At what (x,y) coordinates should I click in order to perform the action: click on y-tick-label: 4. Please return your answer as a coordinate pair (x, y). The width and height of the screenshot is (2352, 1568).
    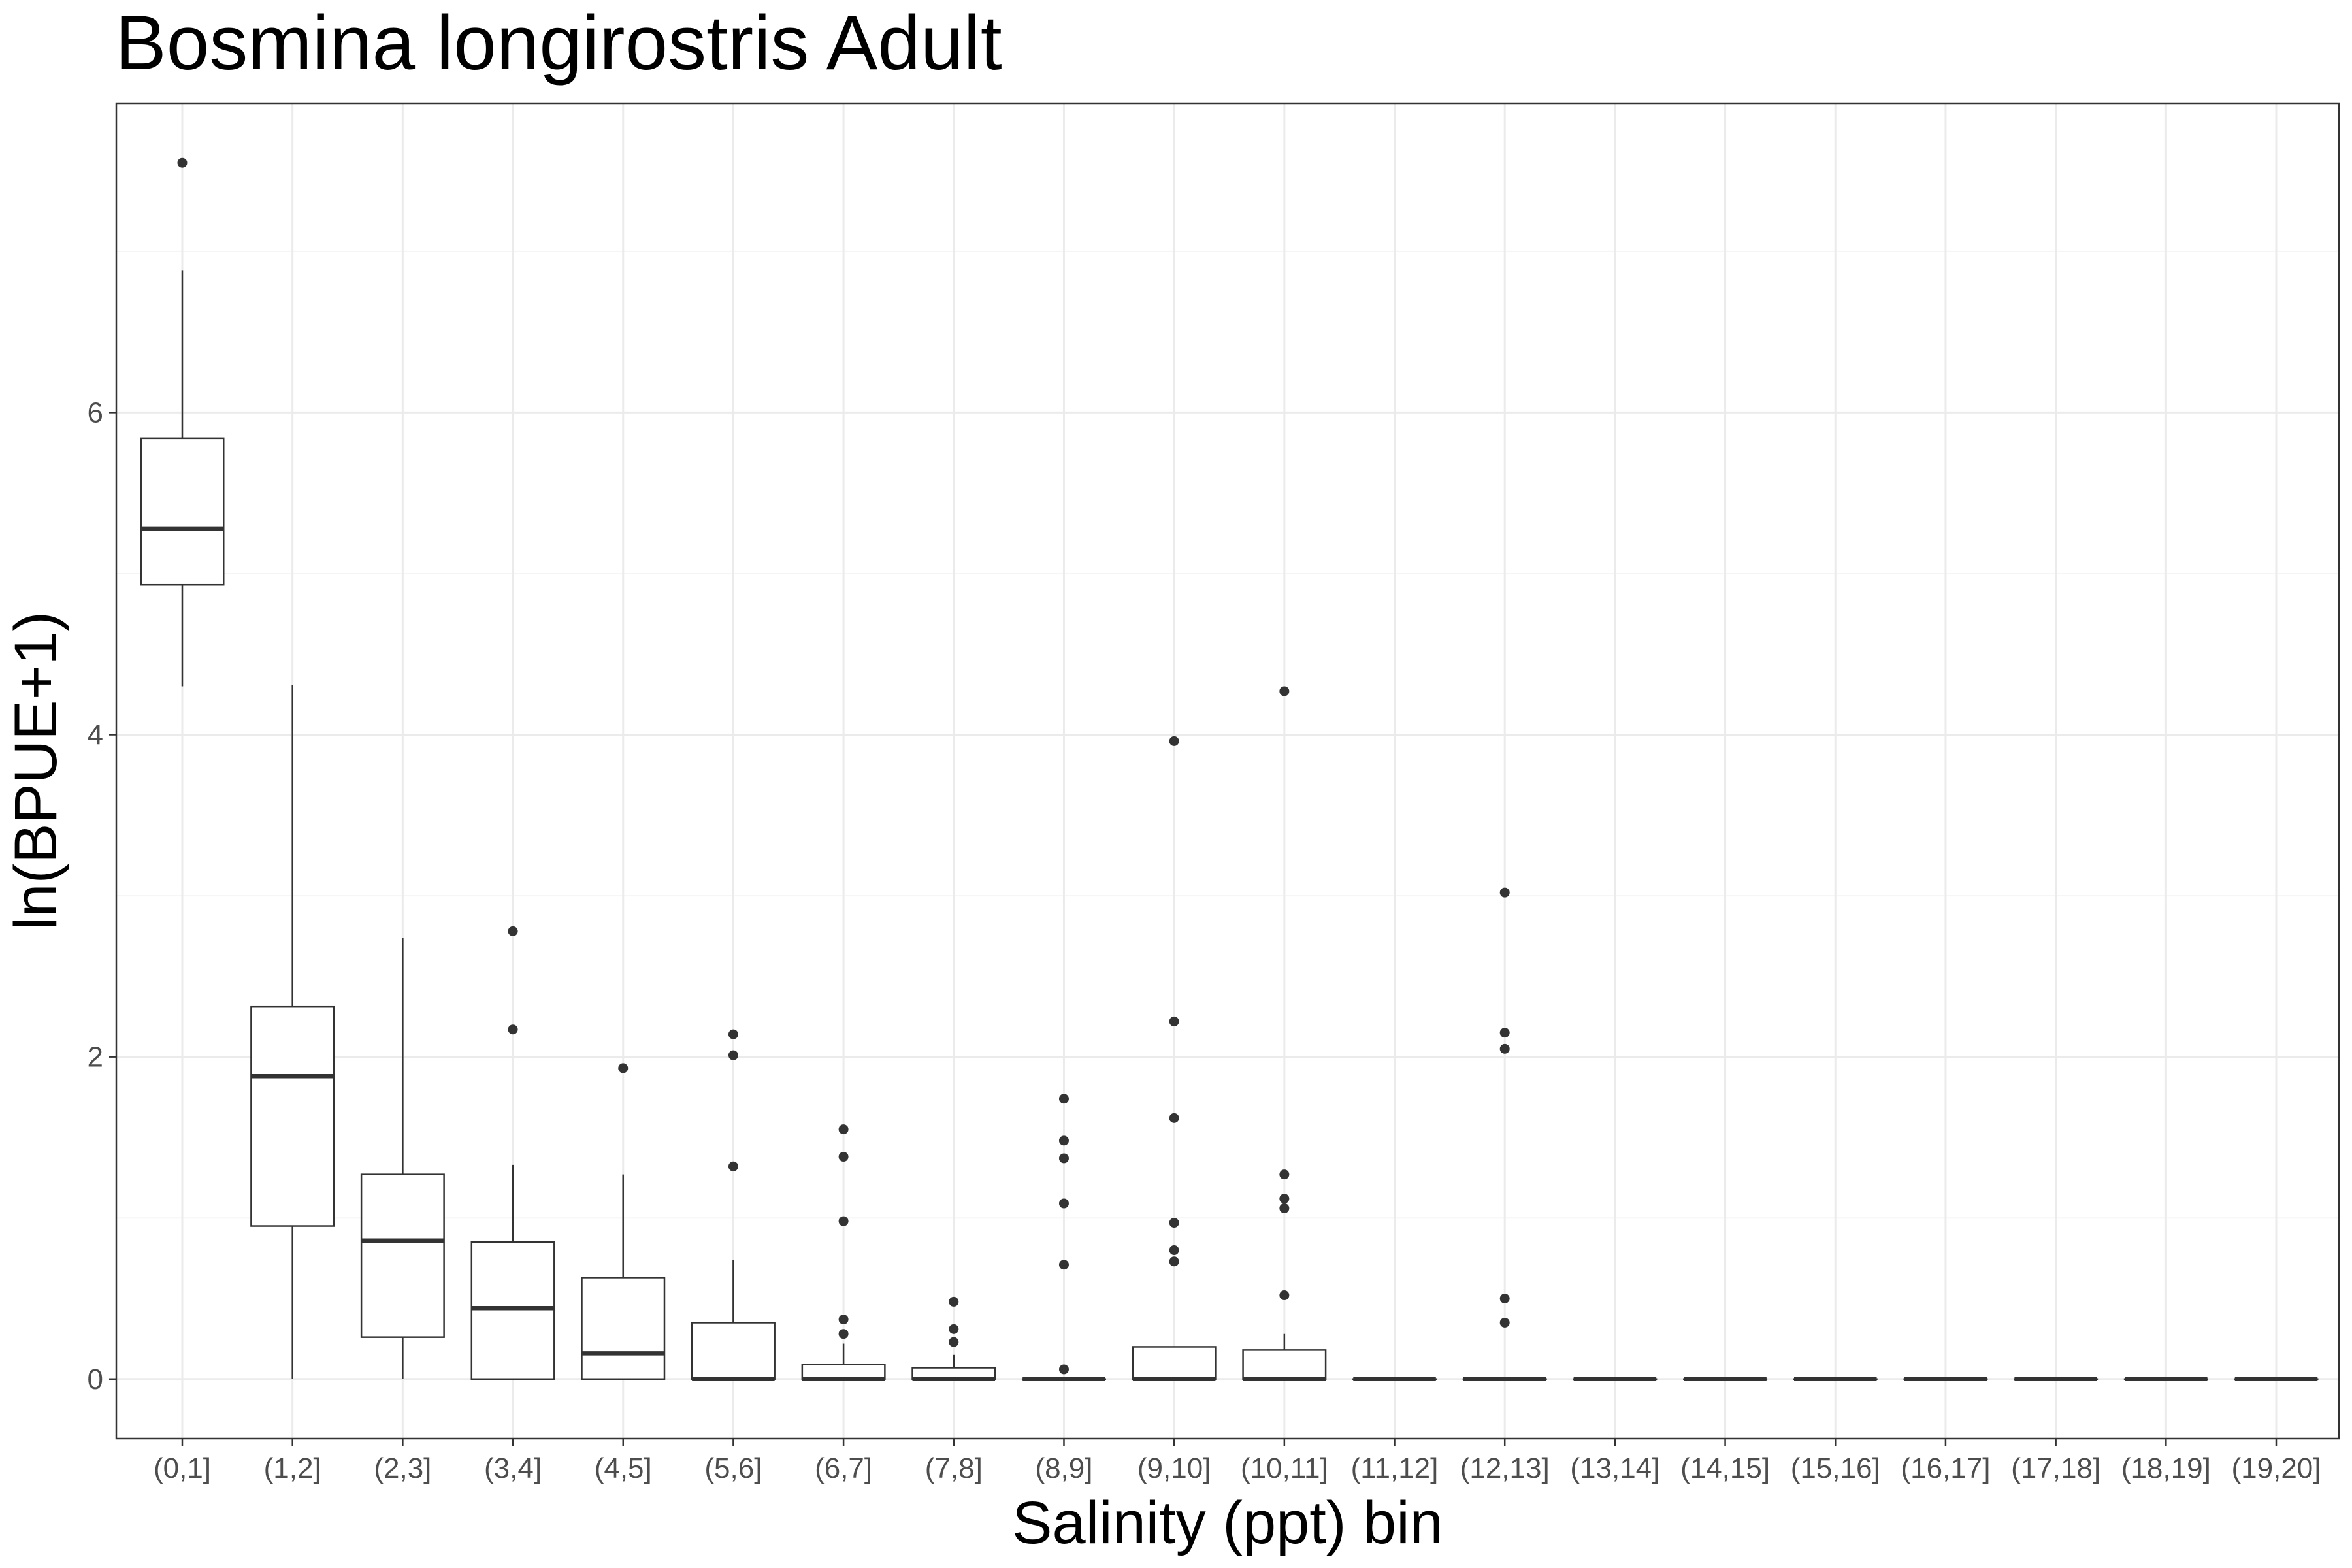
    Looking at the image, I should click on (95, 735).